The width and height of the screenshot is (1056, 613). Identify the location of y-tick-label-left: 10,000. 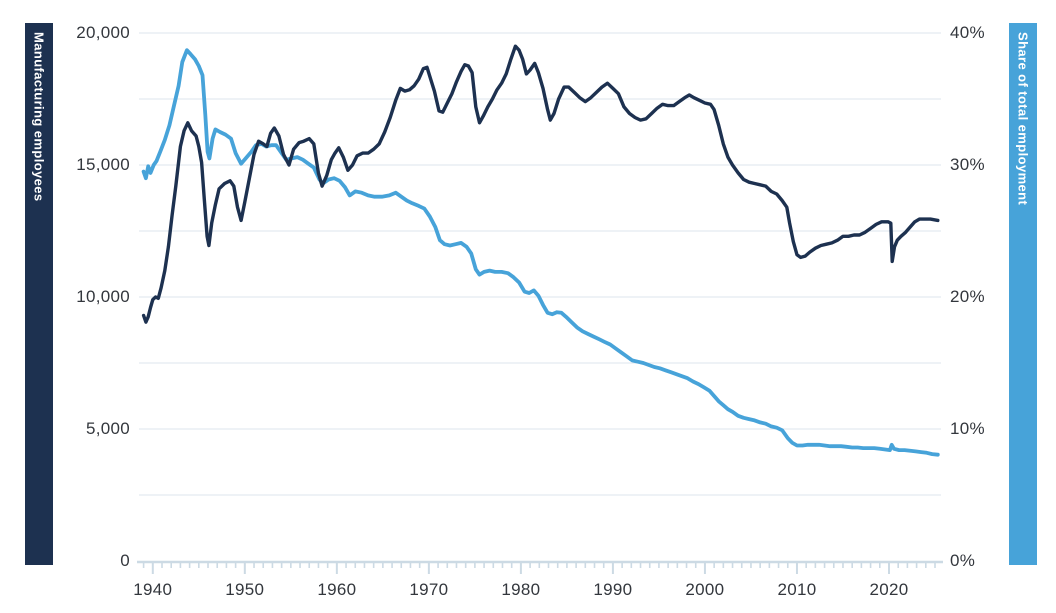
(103, 296).